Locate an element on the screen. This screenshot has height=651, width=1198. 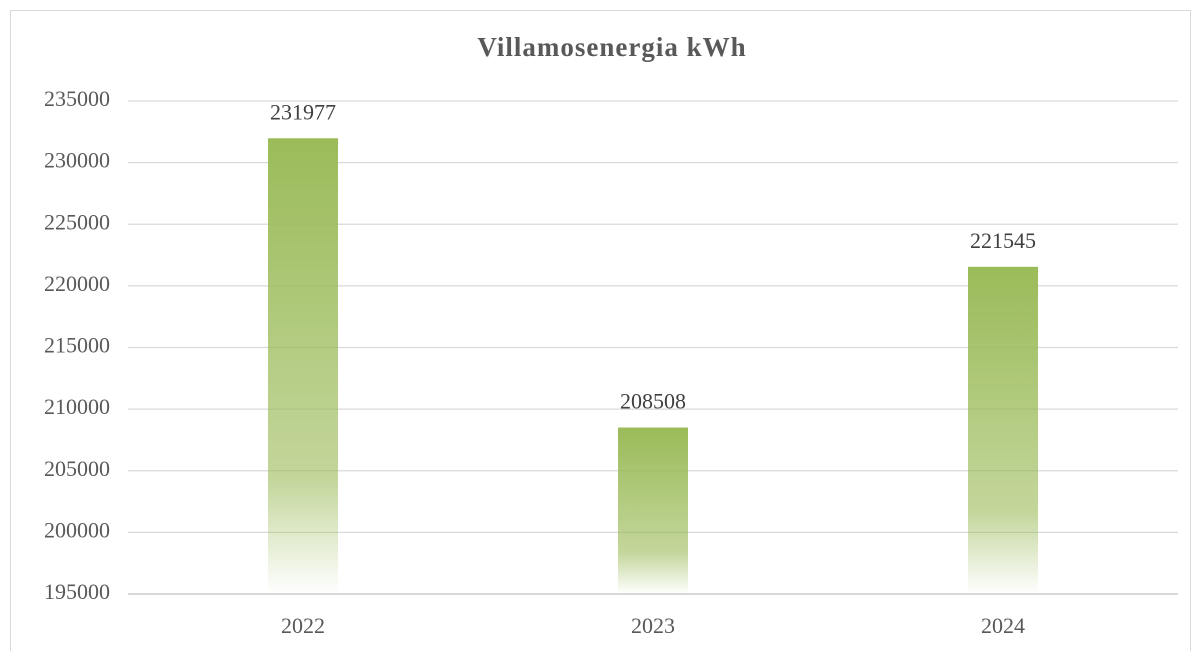
value-label: 221545 is located at coordinates (1003, 240).